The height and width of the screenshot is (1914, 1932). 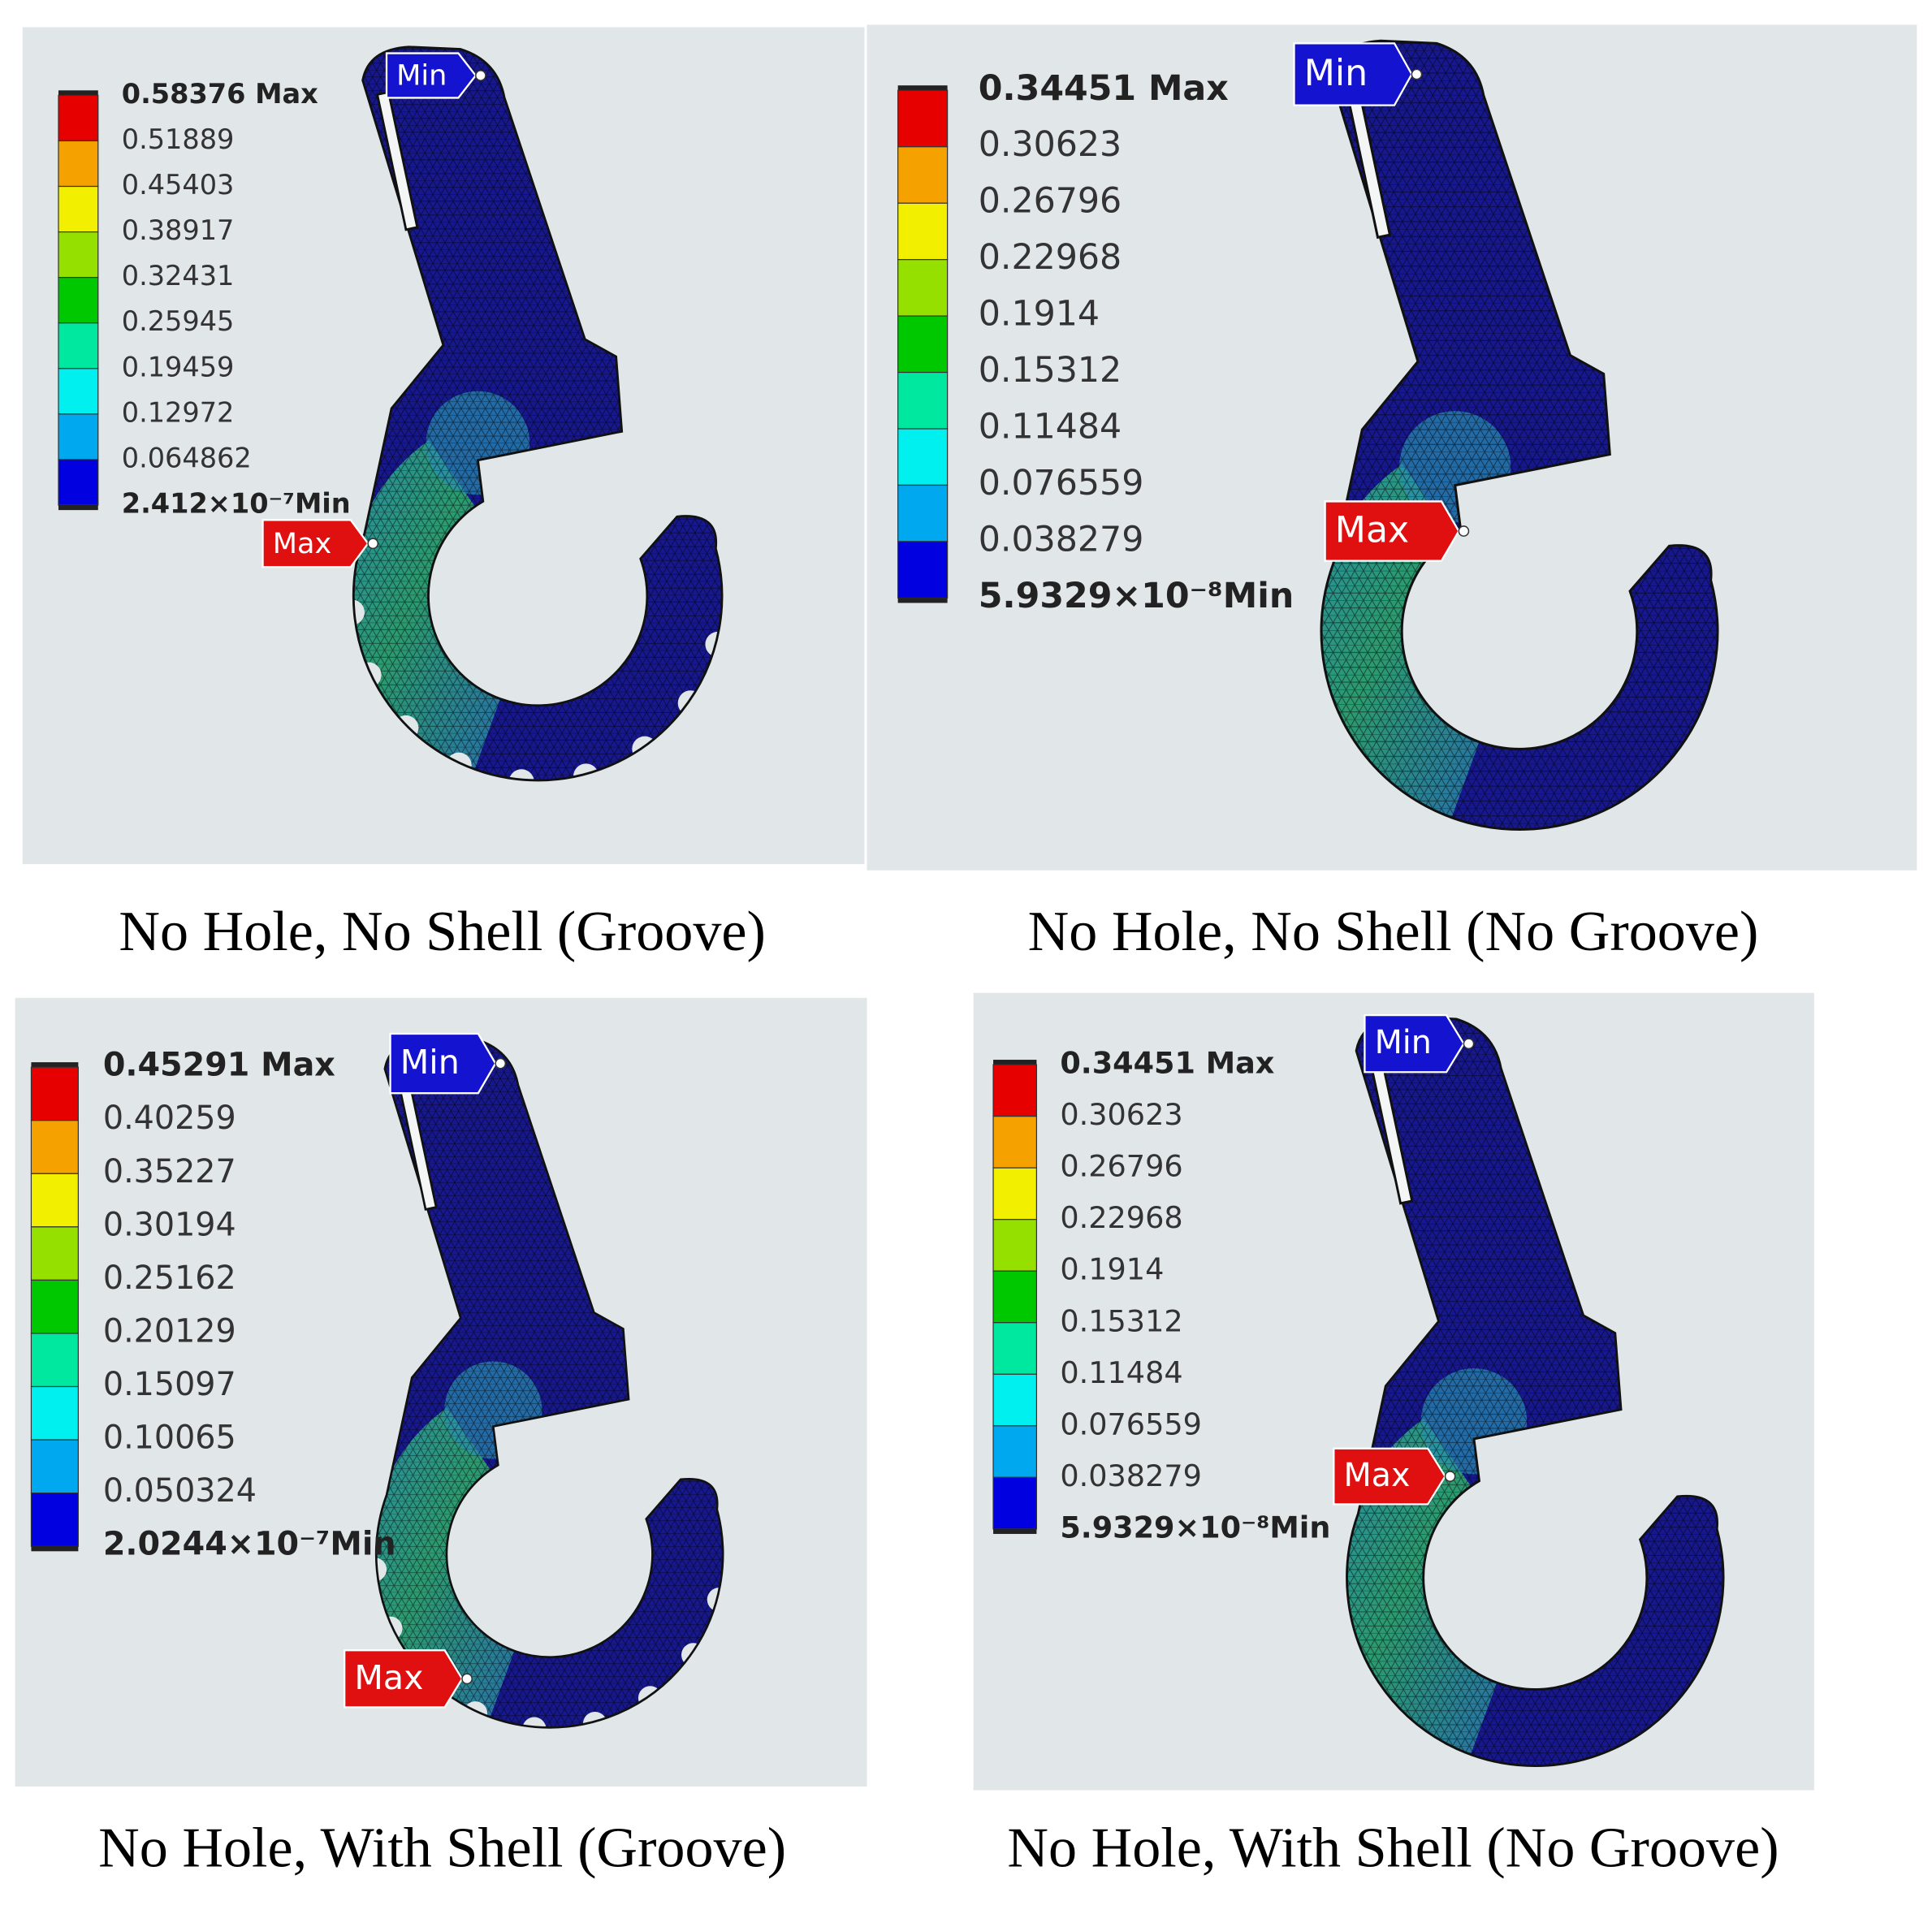 What do you see at coordinates (442, 1848) in the screenshot?
I see `caption: No Hole, With Shell (Groove)` at bounding box center [442, 1848].